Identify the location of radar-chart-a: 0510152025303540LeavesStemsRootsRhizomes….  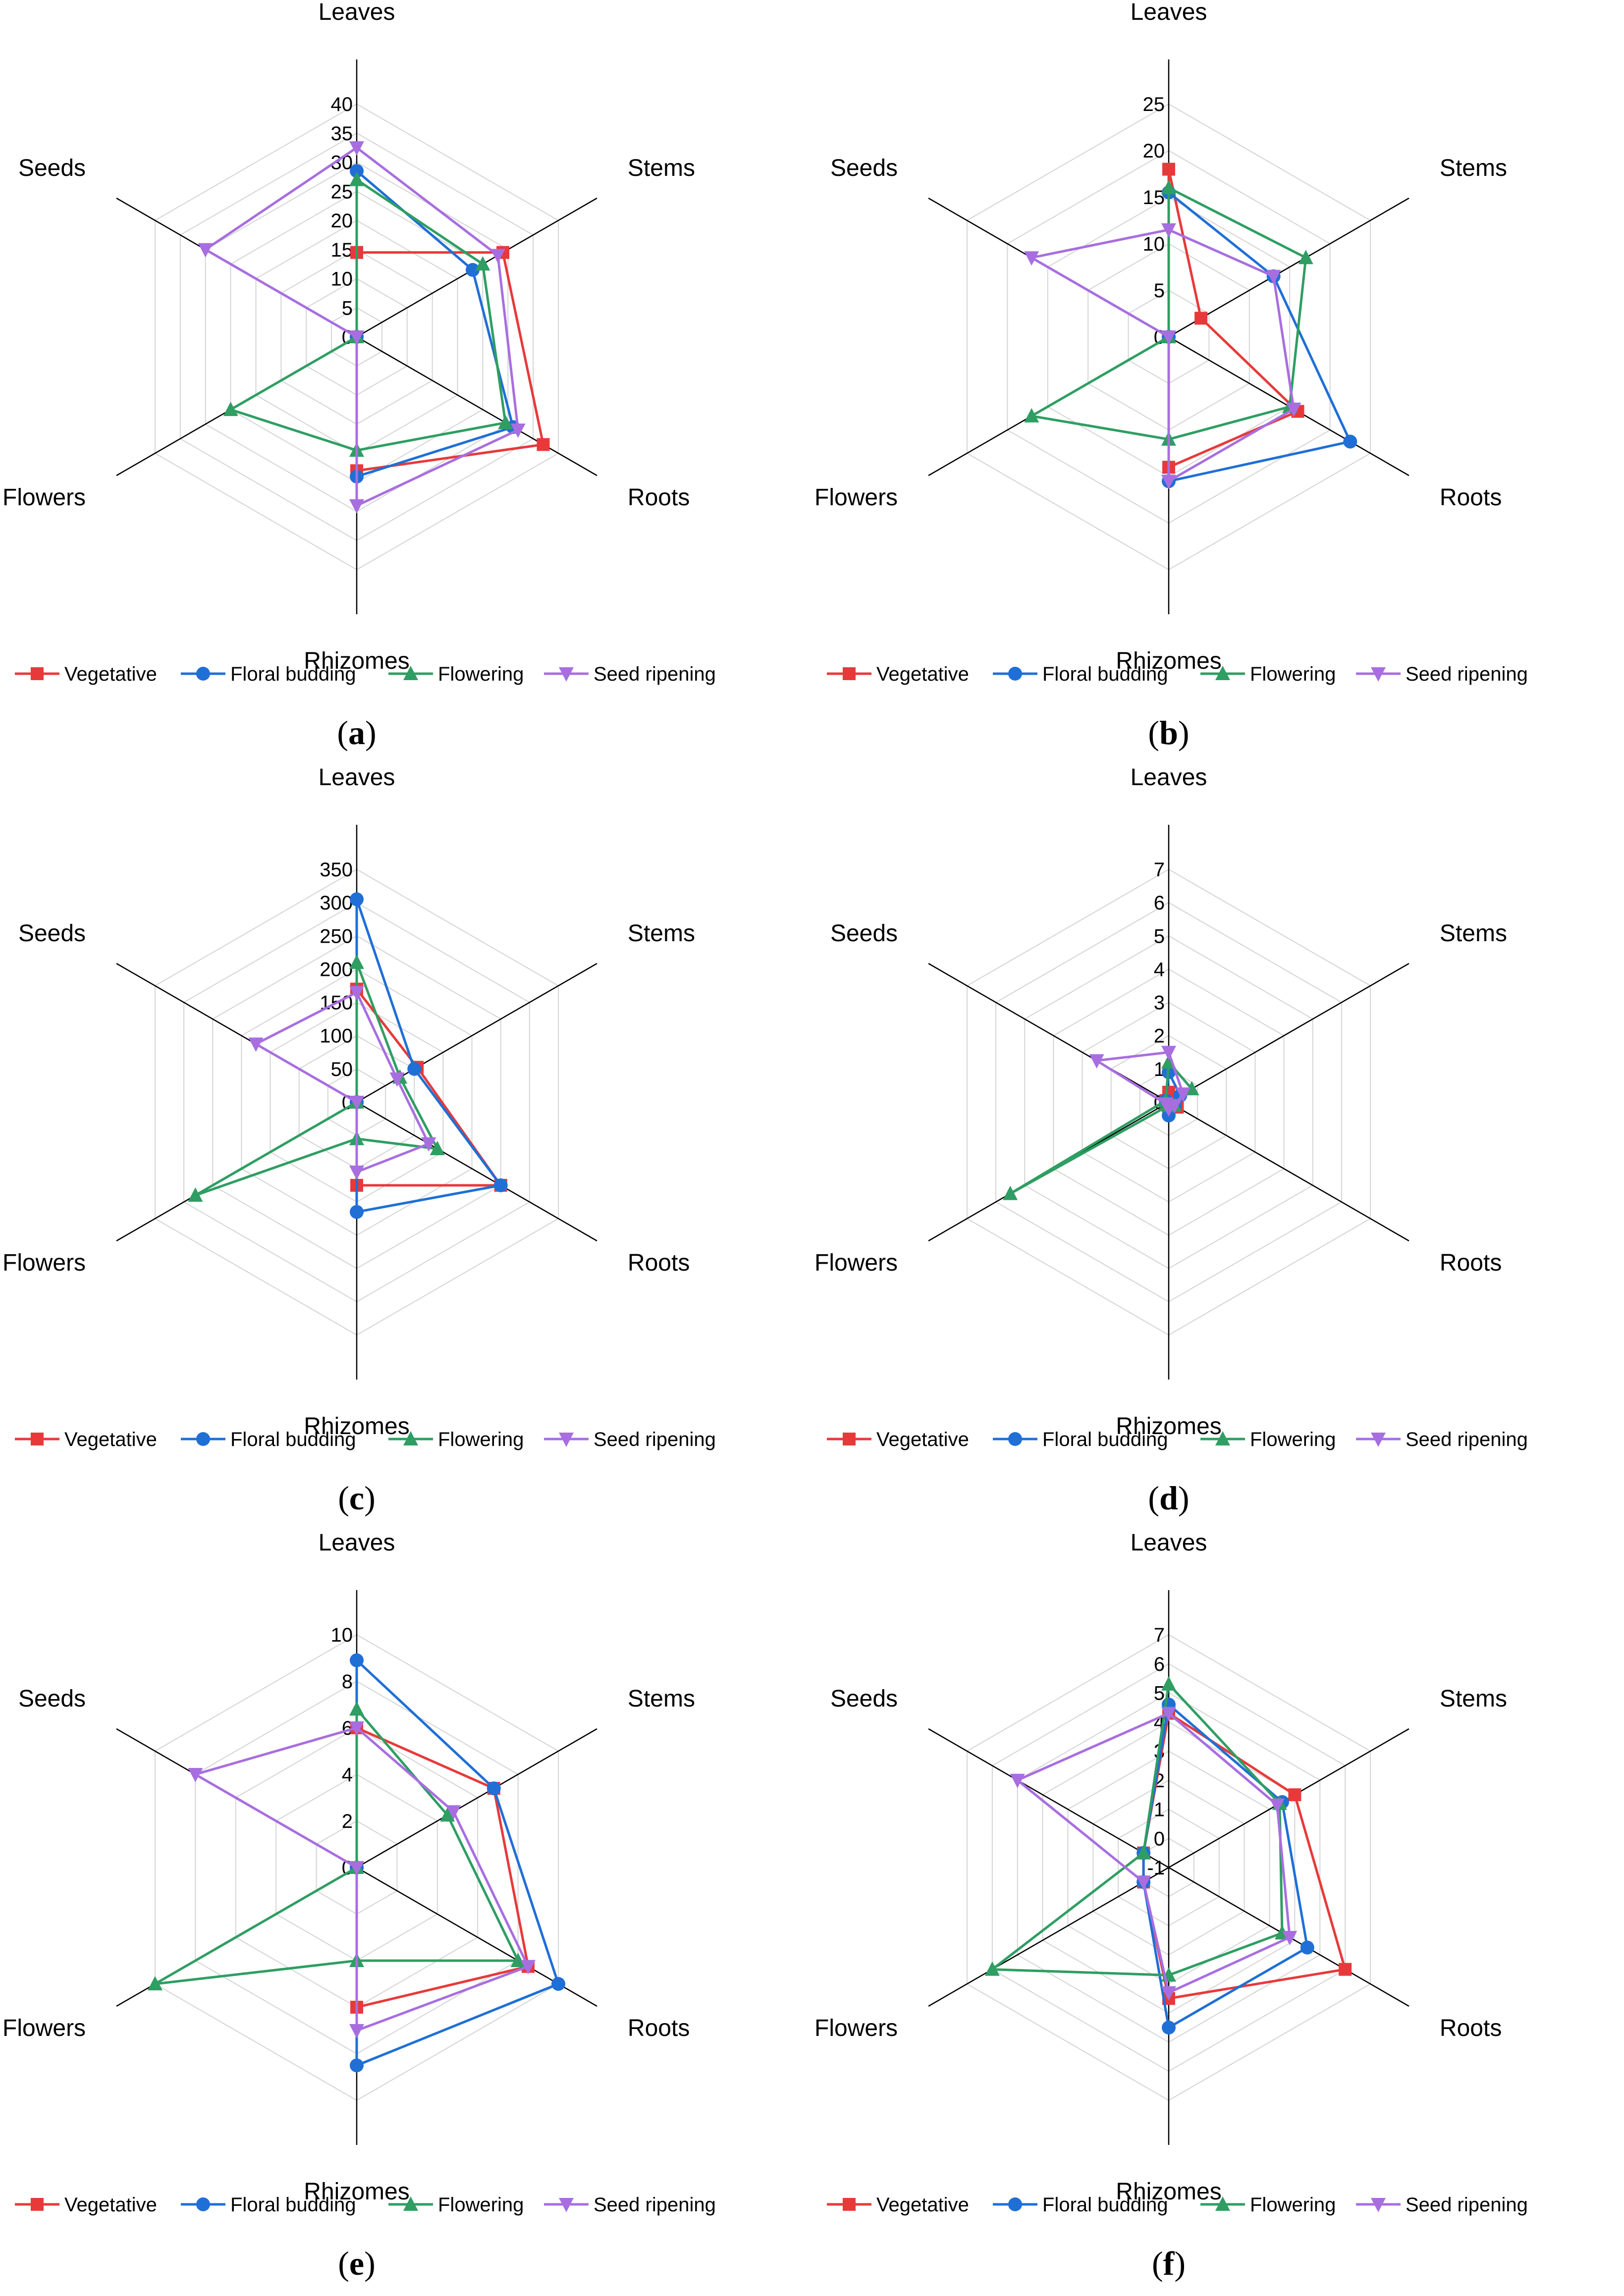
(359, 343).